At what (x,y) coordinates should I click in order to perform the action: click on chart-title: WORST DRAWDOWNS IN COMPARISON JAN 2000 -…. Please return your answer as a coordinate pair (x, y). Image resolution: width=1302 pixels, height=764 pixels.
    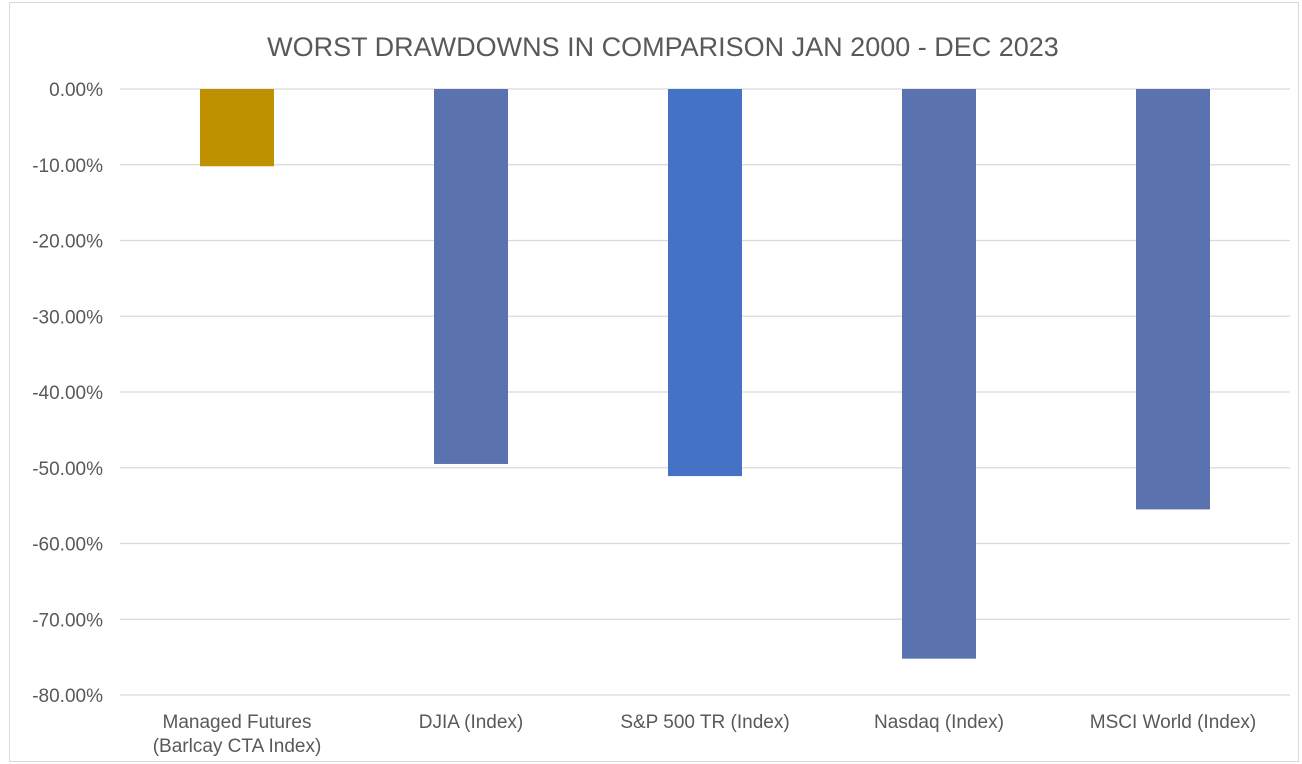
    Looking at the image, I should click on (663, 47).